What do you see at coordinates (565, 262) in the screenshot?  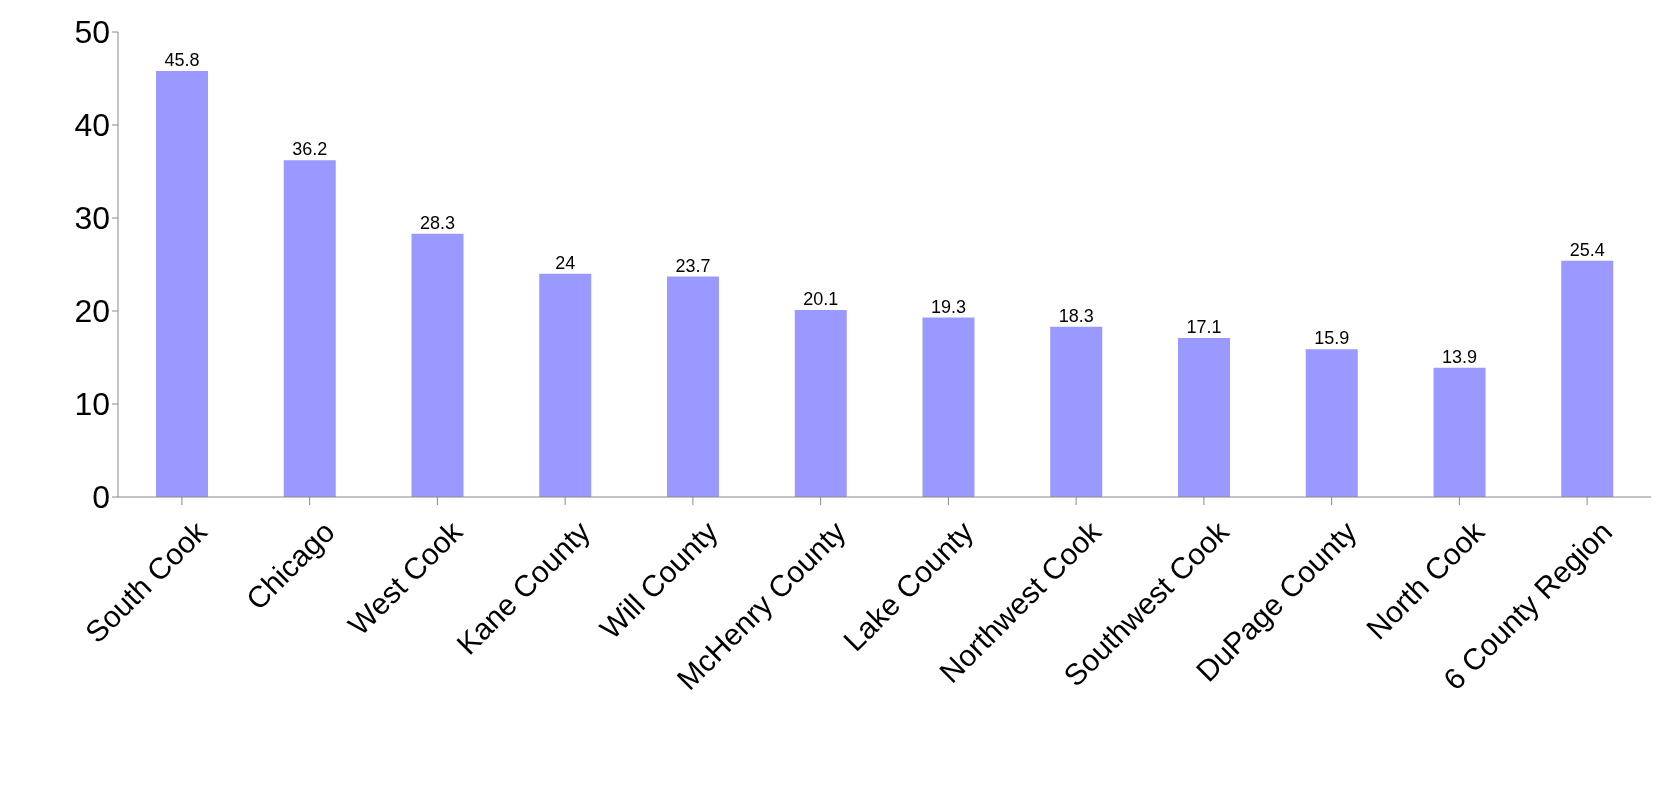 I see `data-label: 24` at bounding box center [565, 262].